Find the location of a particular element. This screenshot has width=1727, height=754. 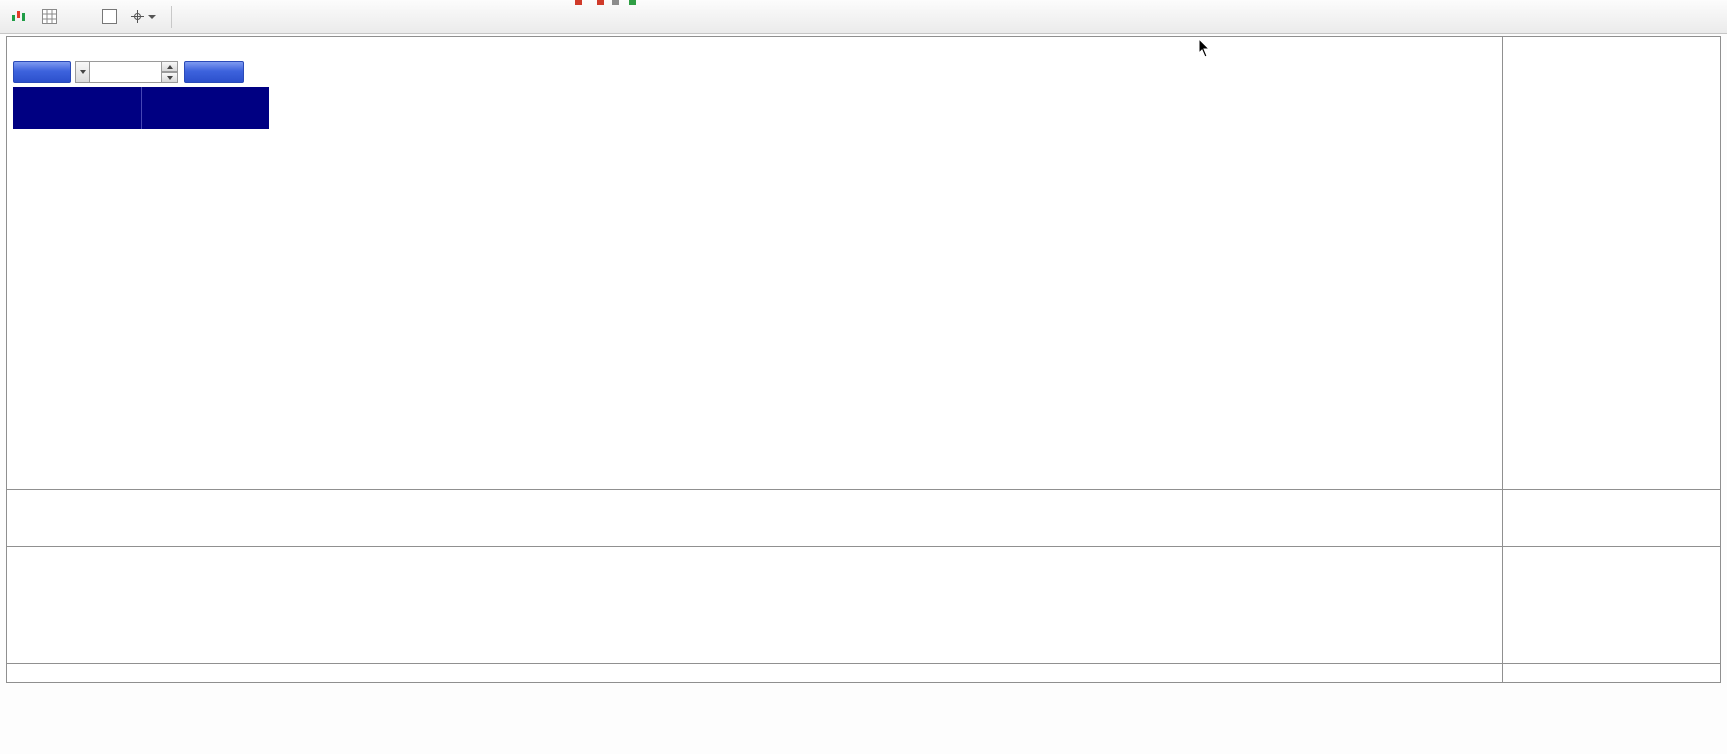

bid-ask-display is located at coordinates (141, 108).